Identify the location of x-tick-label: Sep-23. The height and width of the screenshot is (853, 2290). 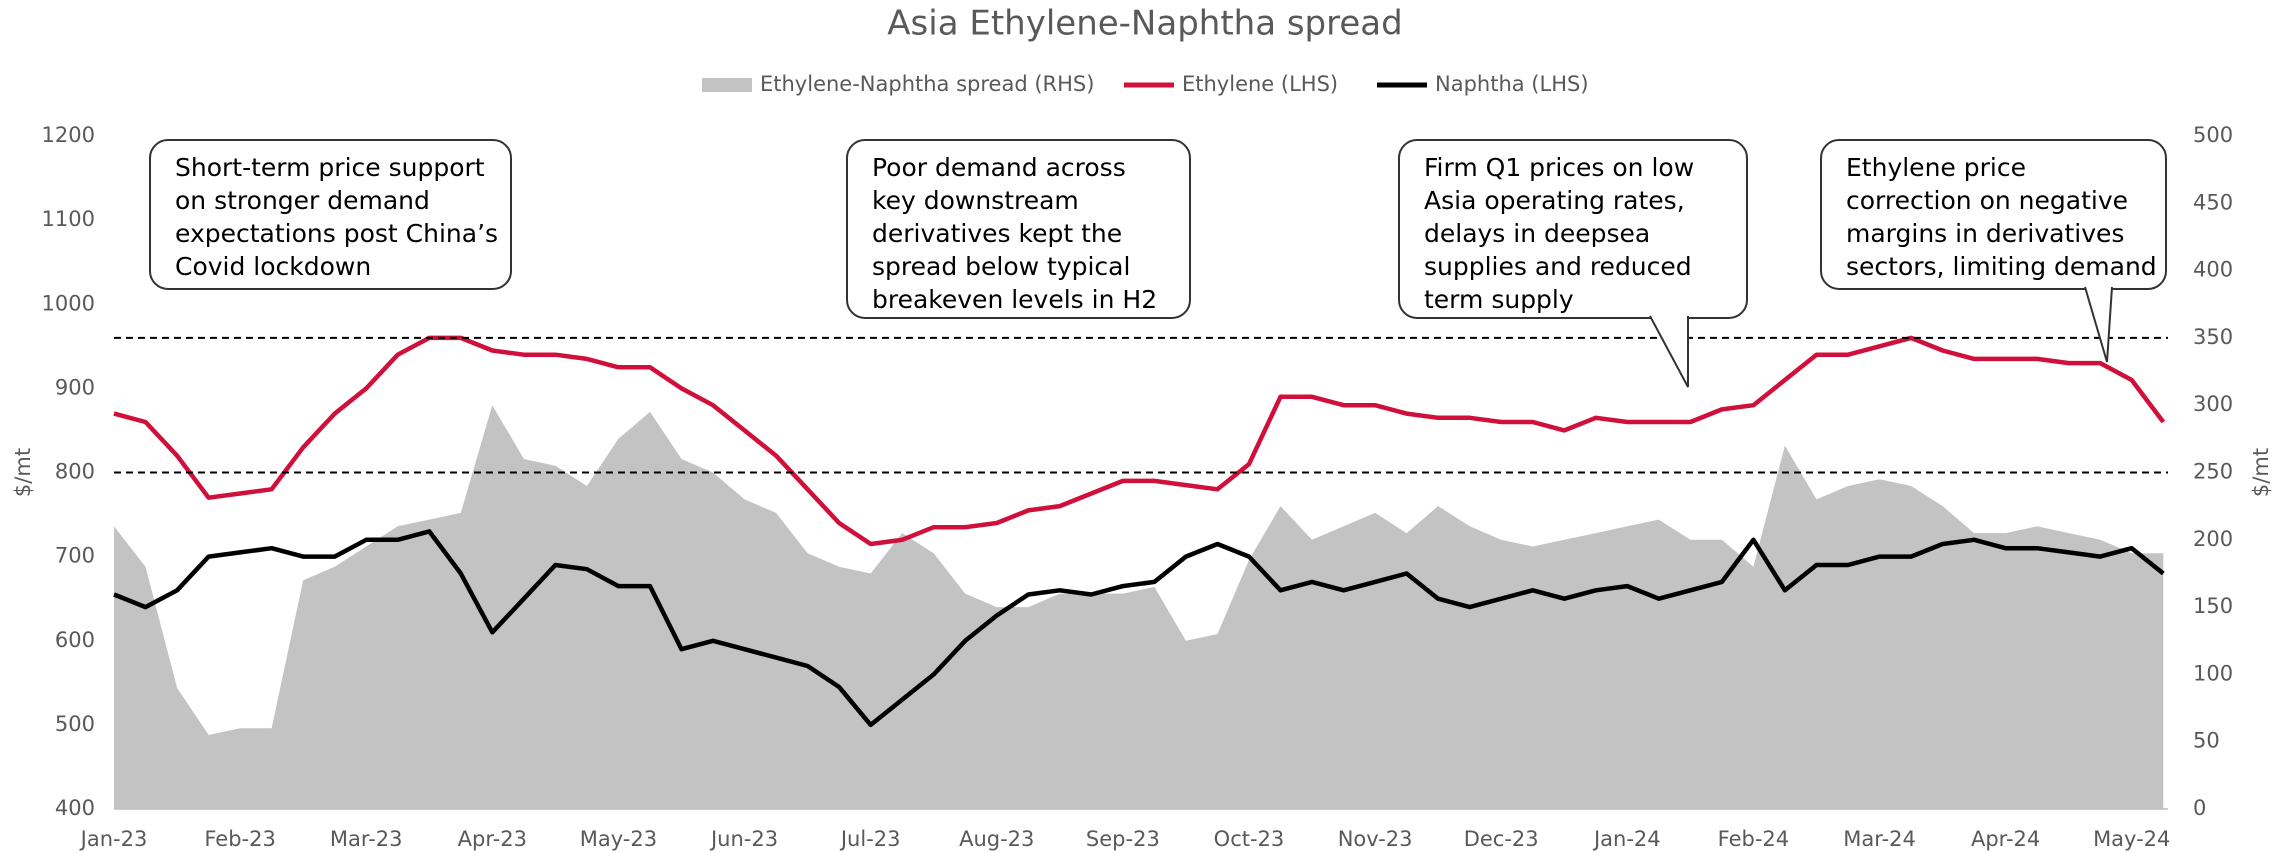
(1123, 839).